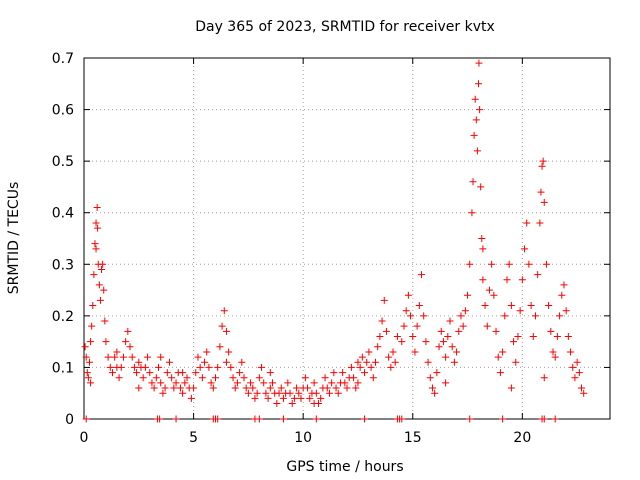  Describe the element at coordinates (63, 317) in the screenshot. I see `y-tick-label: 0.2` at that location.